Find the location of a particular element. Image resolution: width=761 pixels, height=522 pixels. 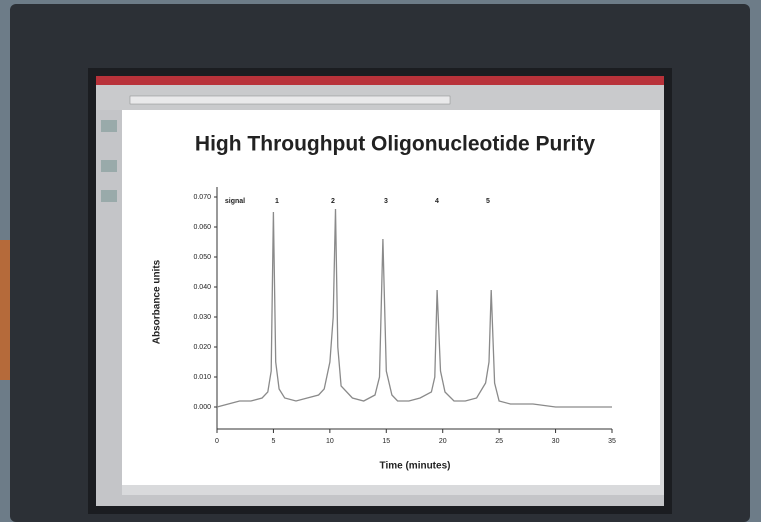

chart-title: High Throughput Oligonucleotide Purity is located at coordinates (395, 144).